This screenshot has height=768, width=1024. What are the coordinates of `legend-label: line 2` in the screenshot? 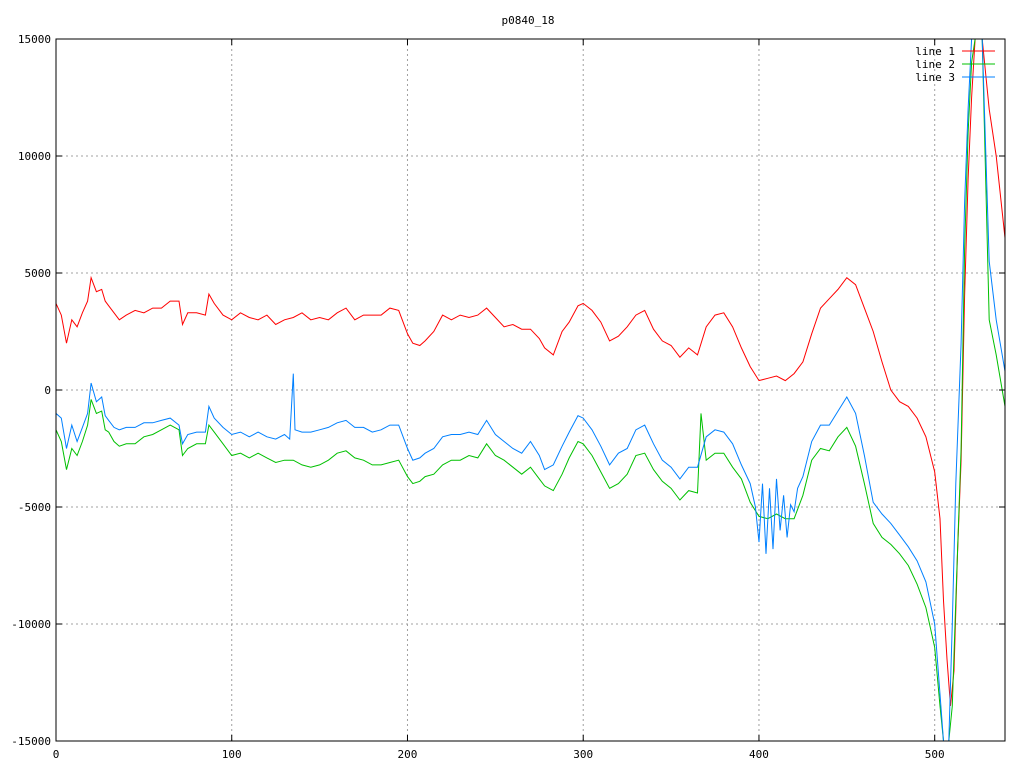 It's located at (935, 64).